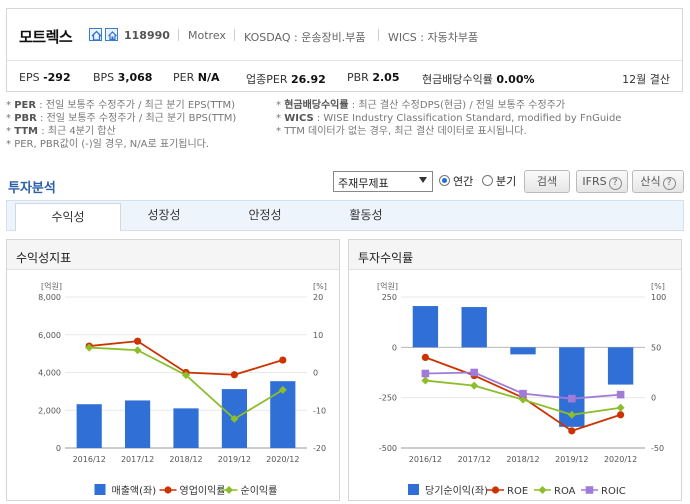 Image resolution: width=690 pixels, height=504 pixels. I want to click on y-right-tick-label: 20, so click(318, 297).